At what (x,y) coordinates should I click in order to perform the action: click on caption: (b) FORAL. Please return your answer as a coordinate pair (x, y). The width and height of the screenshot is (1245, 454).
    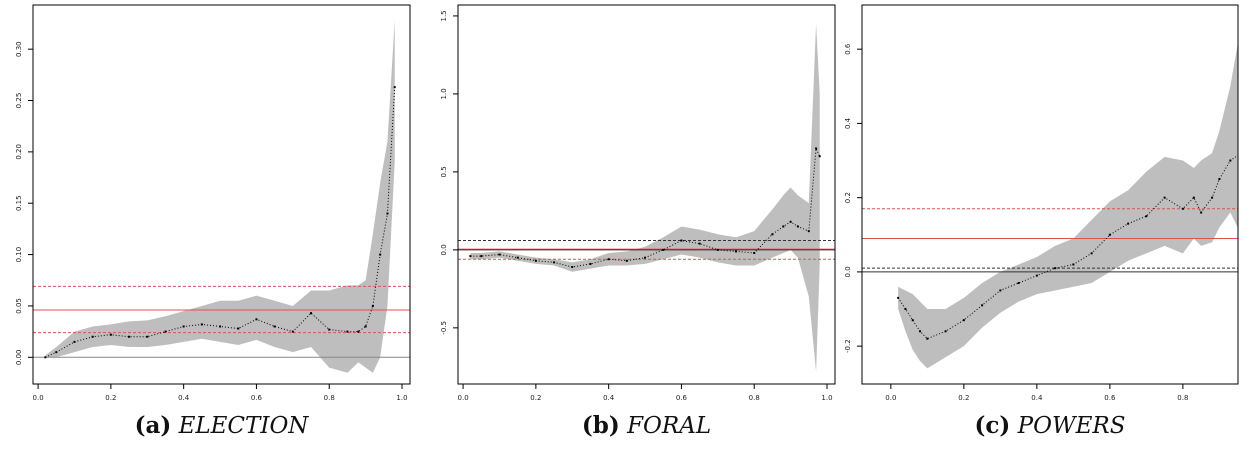
    Looking at the image, I should click on (646, 425).